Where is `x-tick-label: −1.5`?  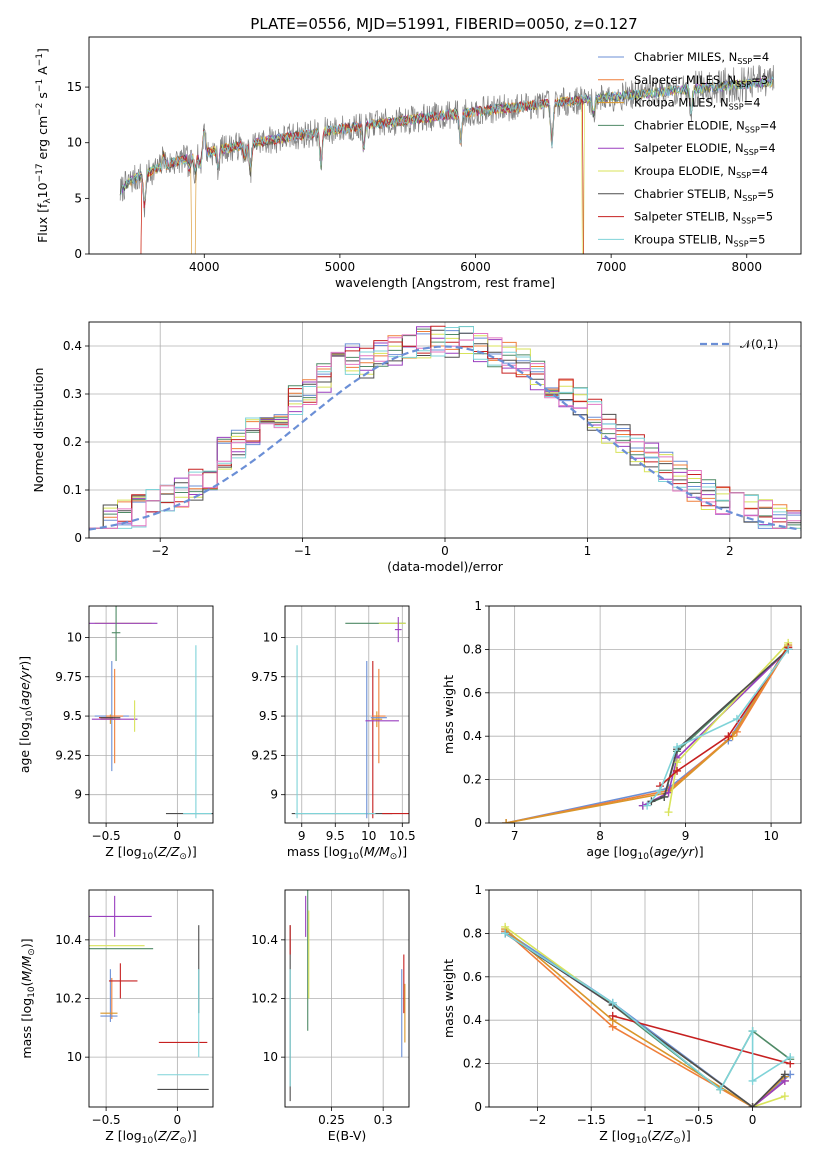 x-tick-label: −1.5 is located at coordinates (591, 1120).